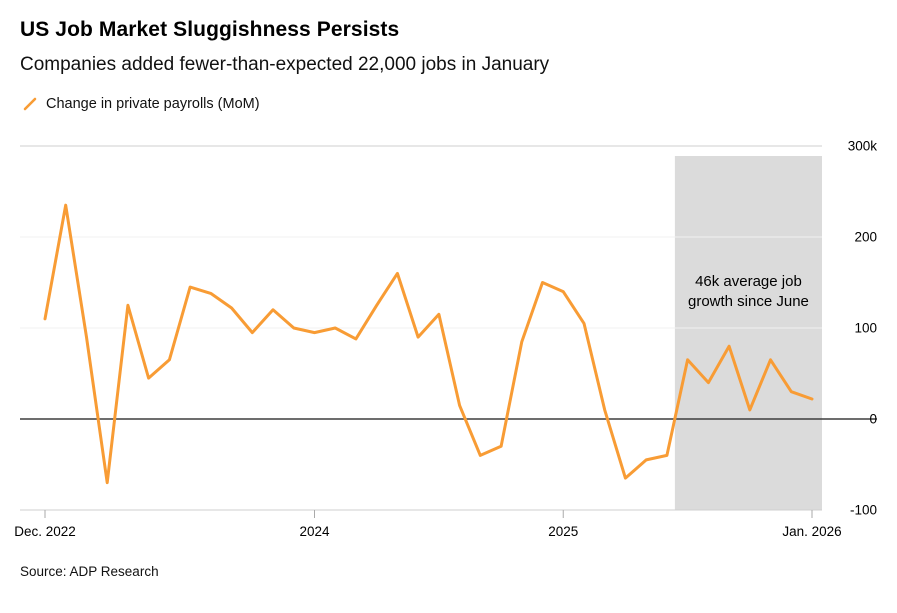 The height and width of the screenshot is (613, 897). I want to click on page-title: US Job Market Sluggishness Persists, so click(210, 29).